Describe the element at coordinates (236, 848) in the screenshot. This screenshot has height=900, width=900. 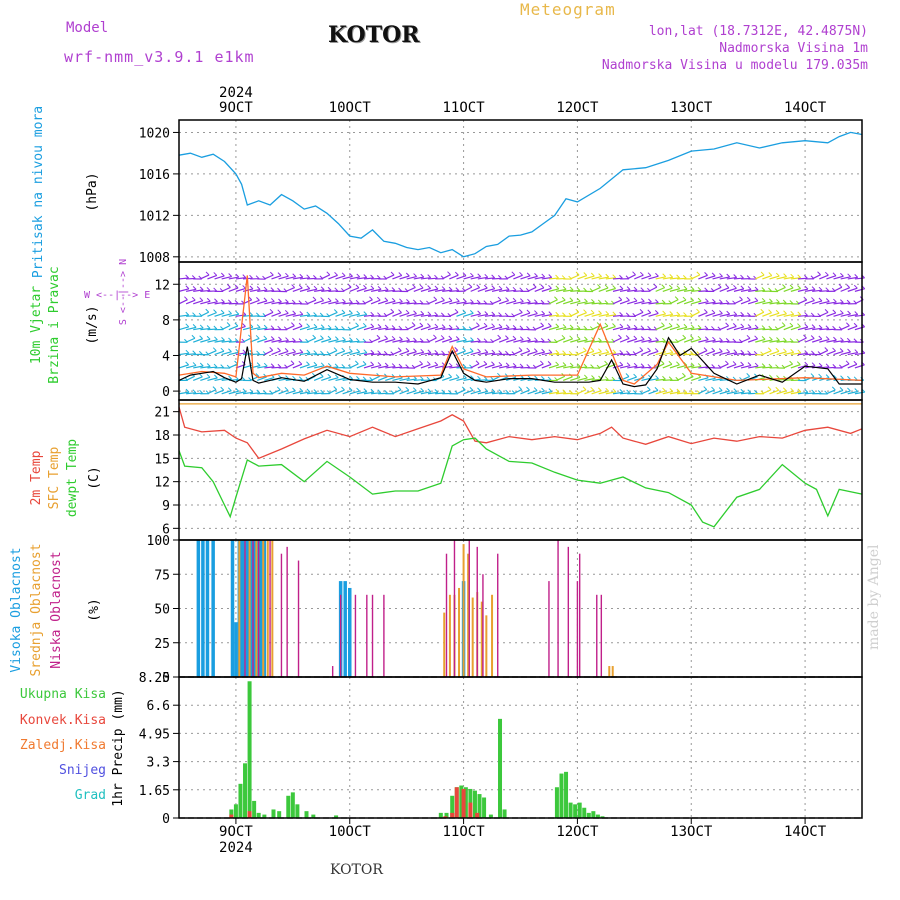
I see `year-label-bottom: 2024` at that location.